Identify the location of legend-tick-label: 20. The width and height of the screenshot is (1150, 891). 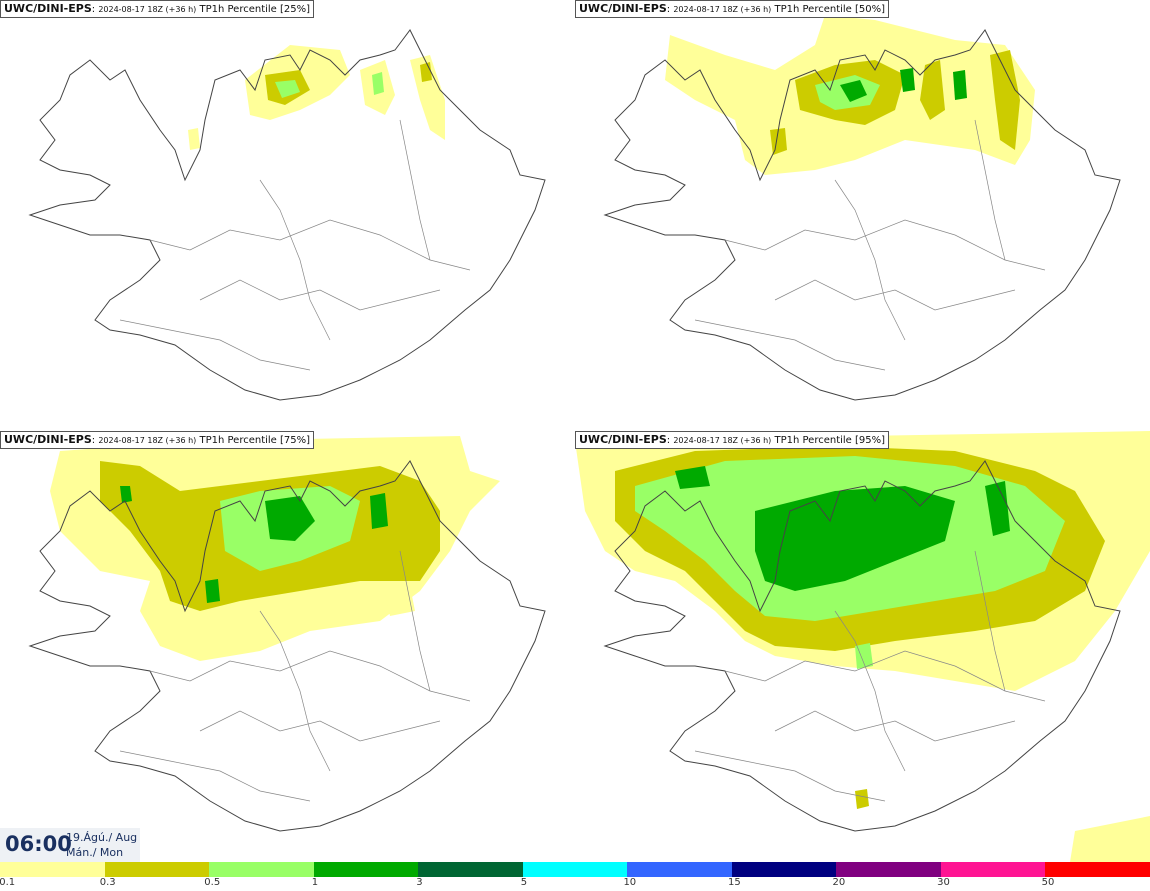
(839, 882).